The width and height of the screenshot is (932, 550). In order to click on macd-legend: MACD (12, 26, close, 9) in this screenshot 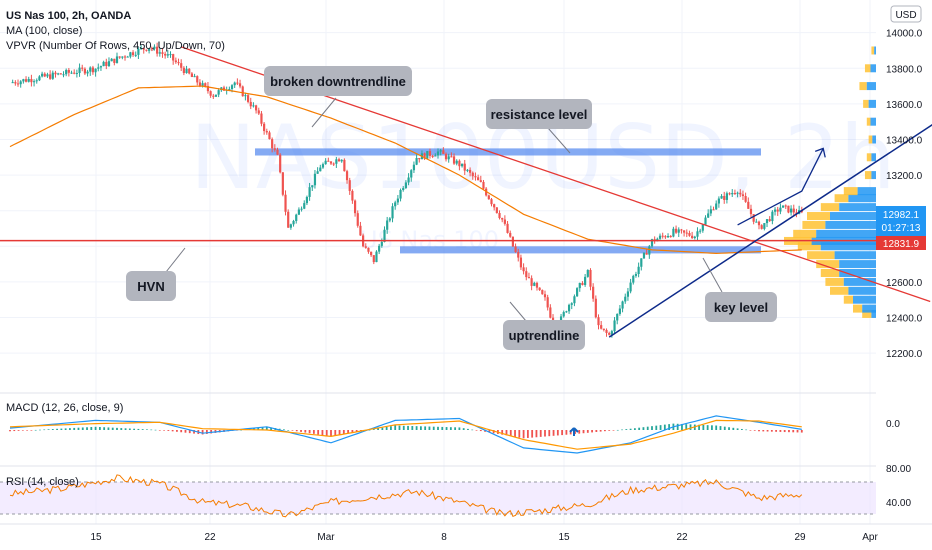, I will do `click(64, 408)`.